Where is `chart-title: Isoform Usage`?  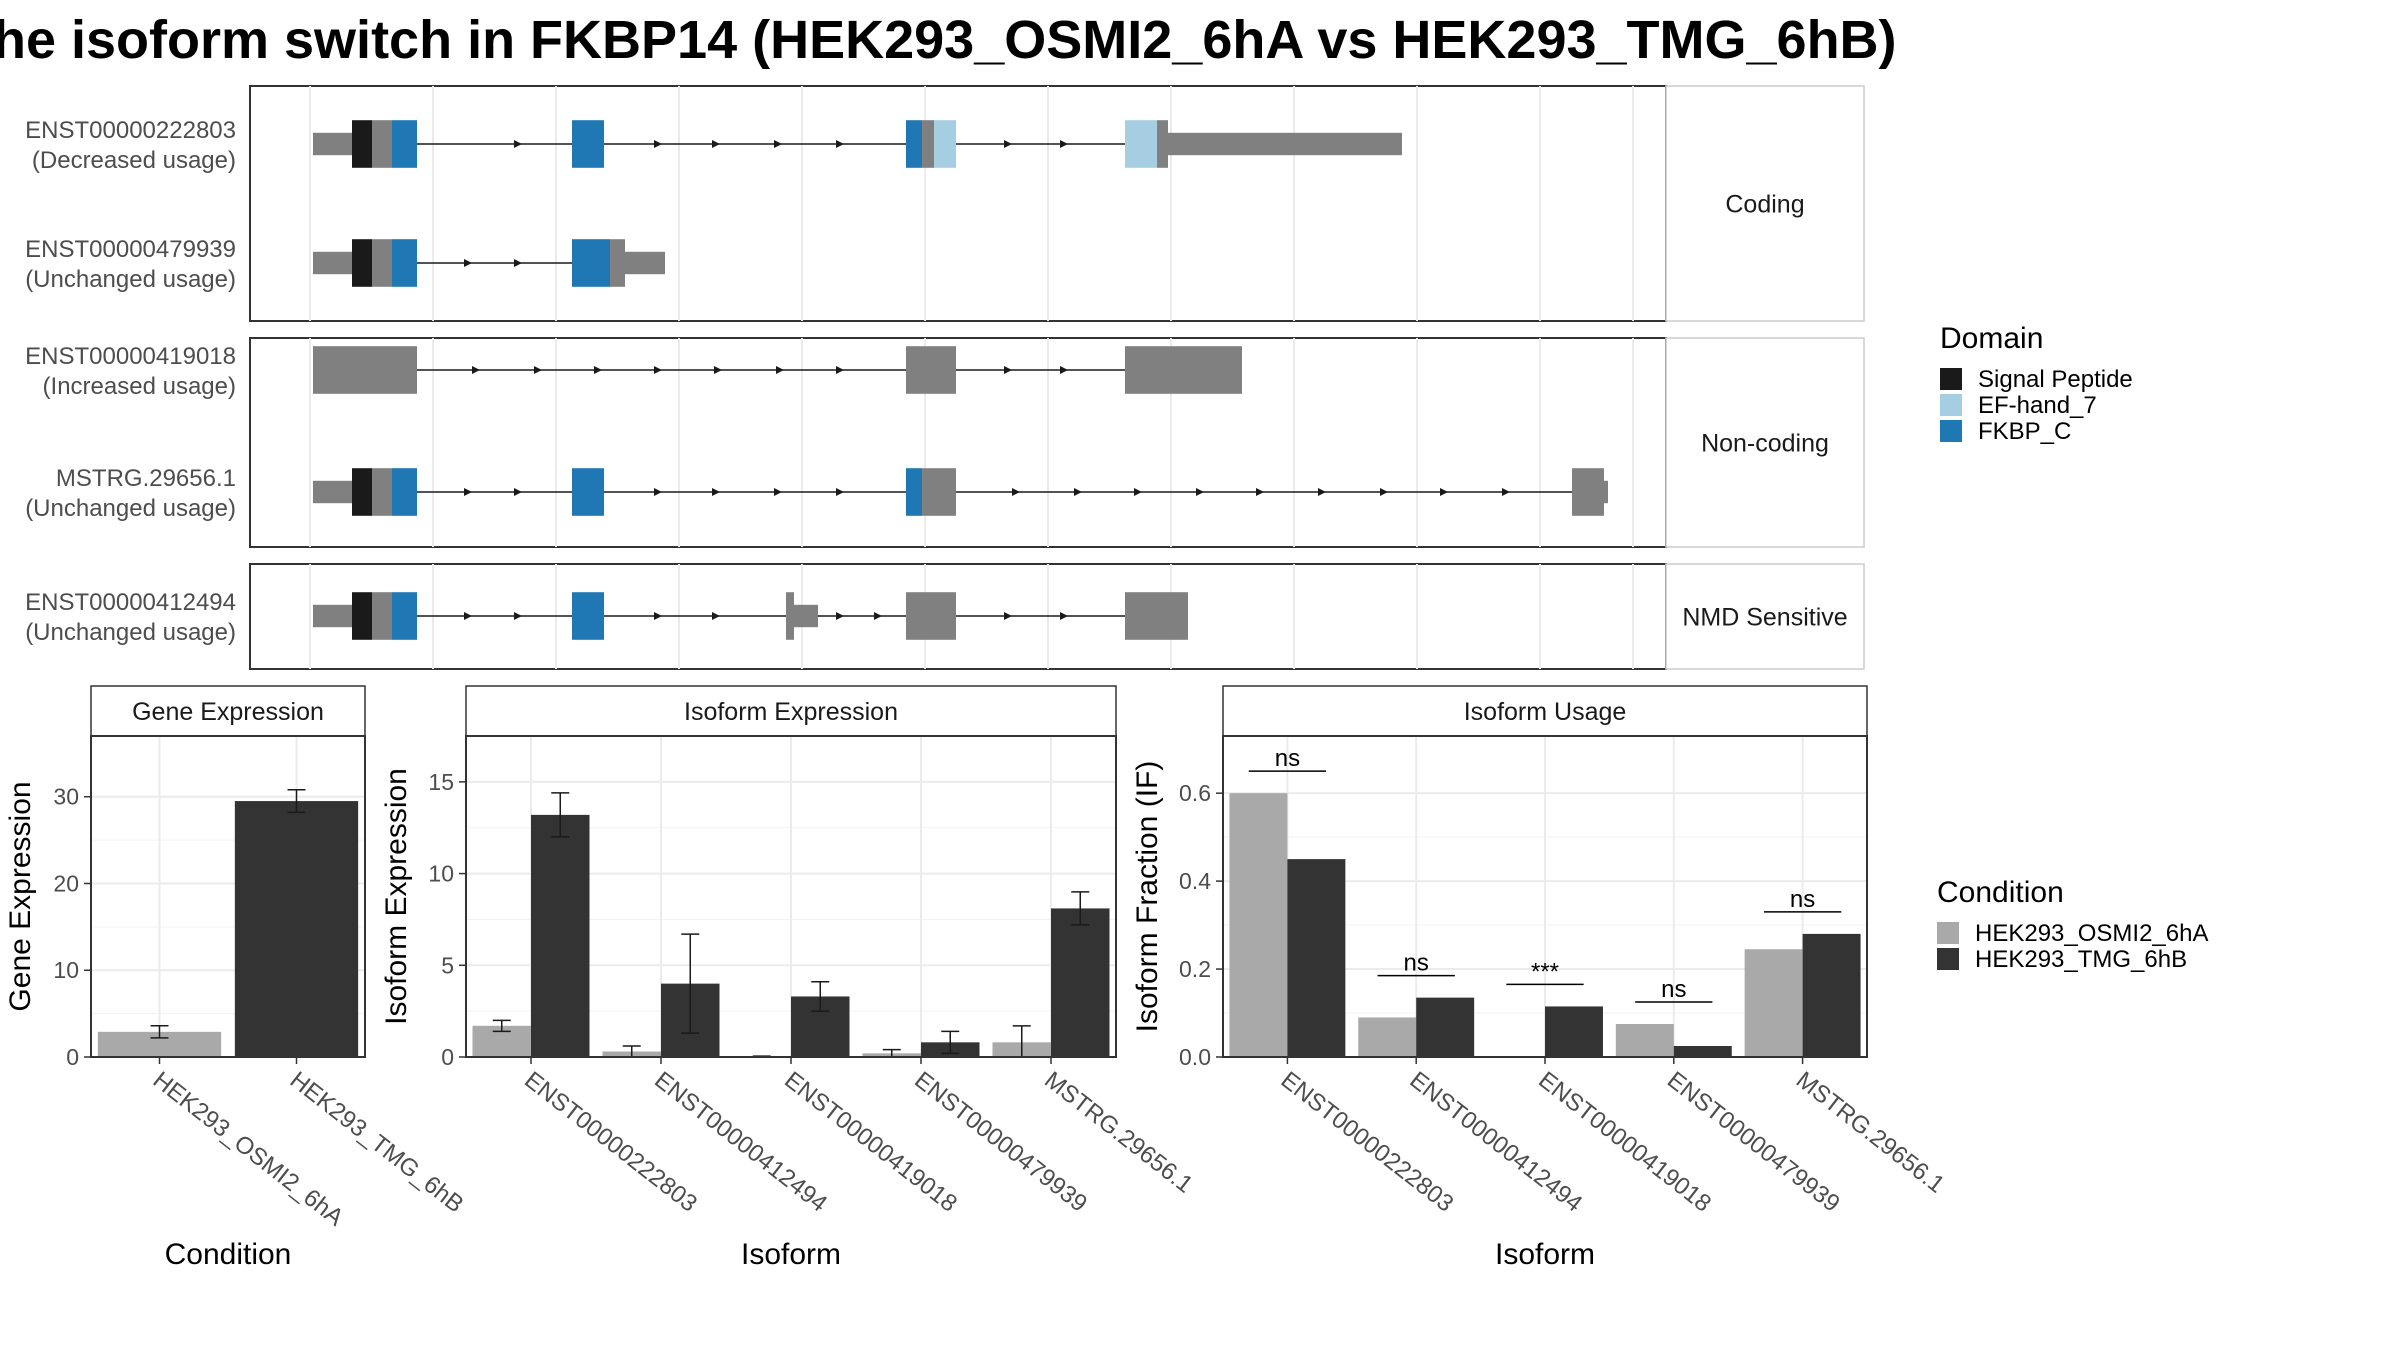 chart-title: Isoform Usage is located at coordinates (1545, 712).